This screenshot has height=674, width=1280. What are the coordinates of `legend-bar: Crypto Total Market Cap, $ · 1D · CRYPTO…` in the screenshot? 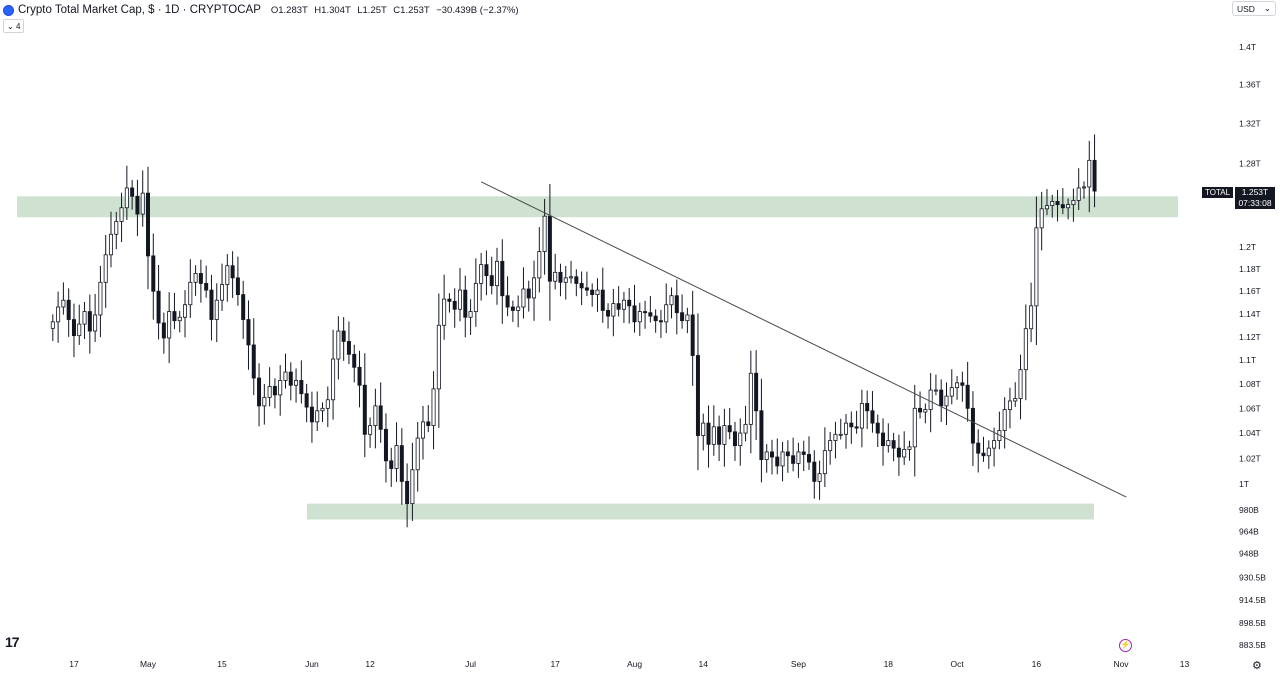 It's located at (261, 10).